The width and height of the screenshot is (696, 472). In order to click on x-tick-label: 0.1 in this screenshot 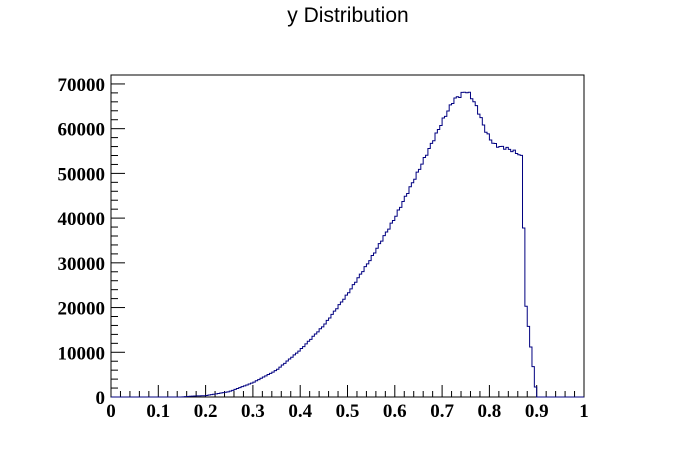, I will do `click(158, 411)`.